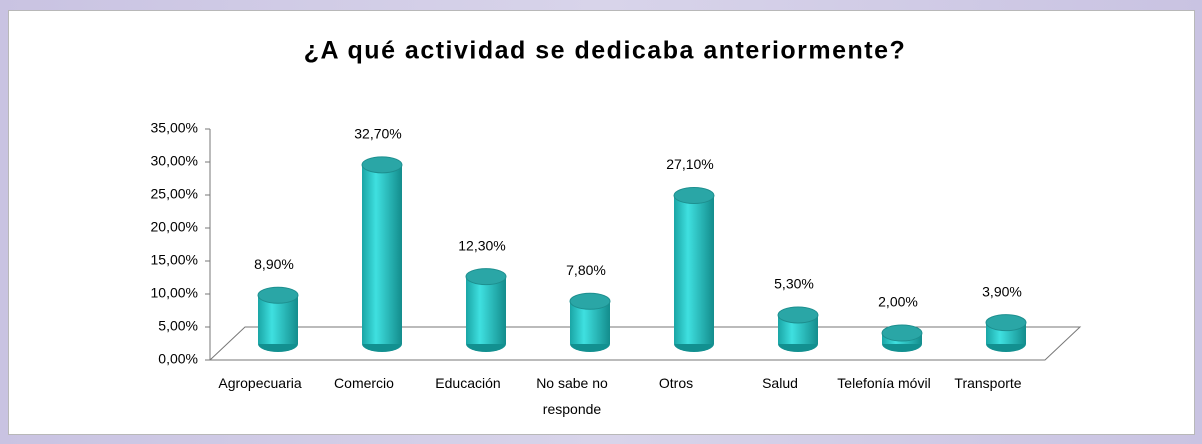 The height and width of the screenshot is (444, 1202). What do you see at coordinates (572, 396) in the screenshot?
I see `x-tick-label: No sabe no responde` at bounding box center [572, 396].